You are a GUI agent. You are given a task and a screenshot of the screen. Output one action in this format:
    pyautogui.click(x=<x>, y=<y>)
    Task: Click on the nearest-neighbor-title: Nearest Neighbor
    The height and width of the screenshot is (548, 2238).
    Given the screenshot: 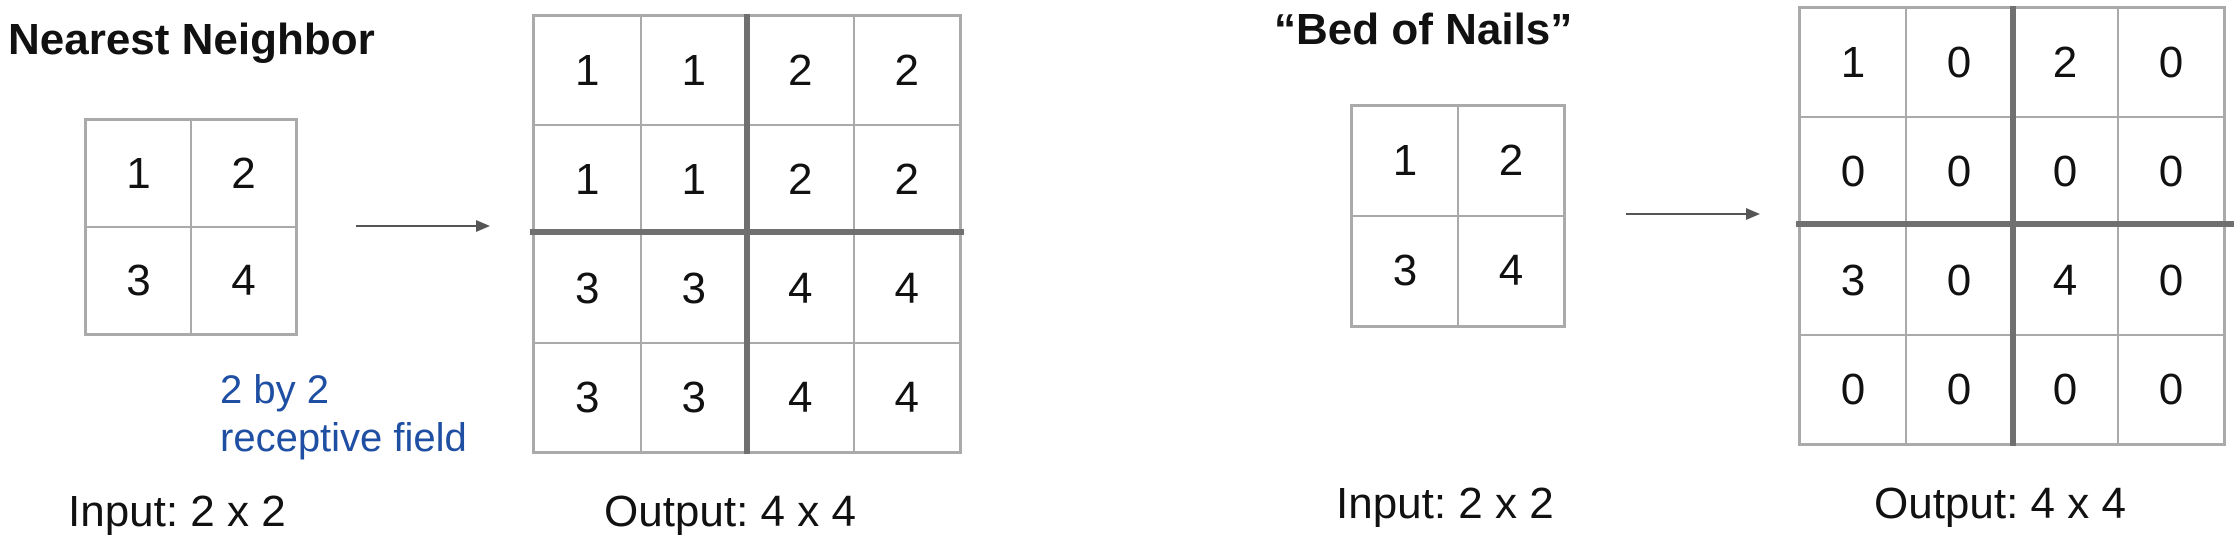 What is the action you would take?
    pyautogui.click(x=191, y=39)
    